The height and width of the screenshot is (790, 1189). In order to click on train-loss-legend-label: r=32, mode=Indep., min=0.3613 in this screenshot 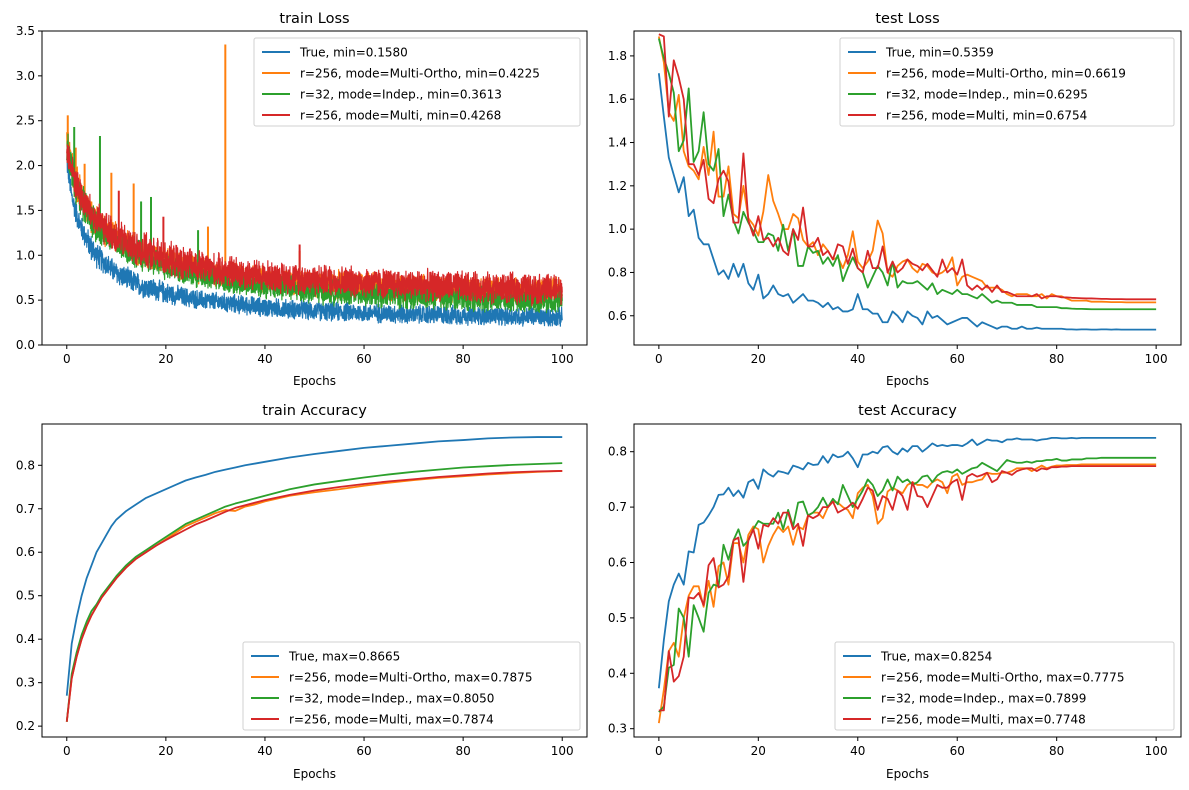, I will do `click(401, 95)`.